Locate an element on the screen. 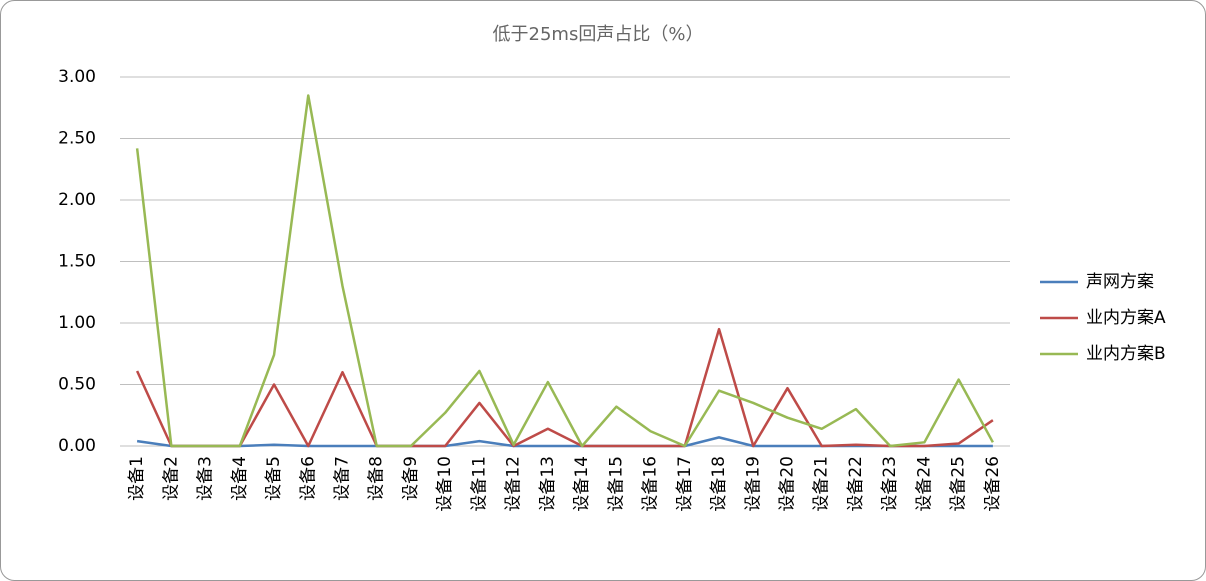 The width and height of the screenshot is (1206, 581). x-tick-label: 设备2 is located at coordinates (171, 478).